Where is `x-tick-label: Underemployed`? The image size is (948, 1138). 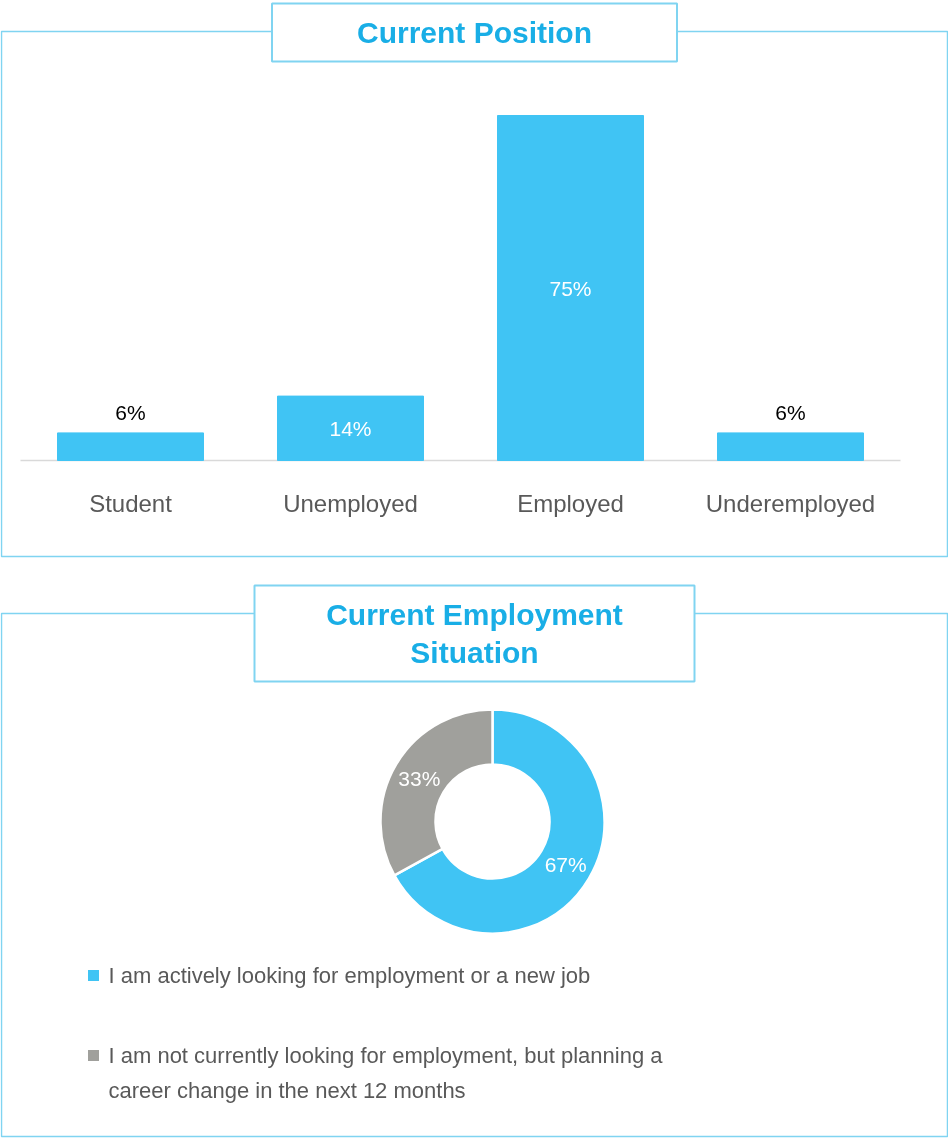
x-tick-label: Underemployed is located at coordinates (790, 503).